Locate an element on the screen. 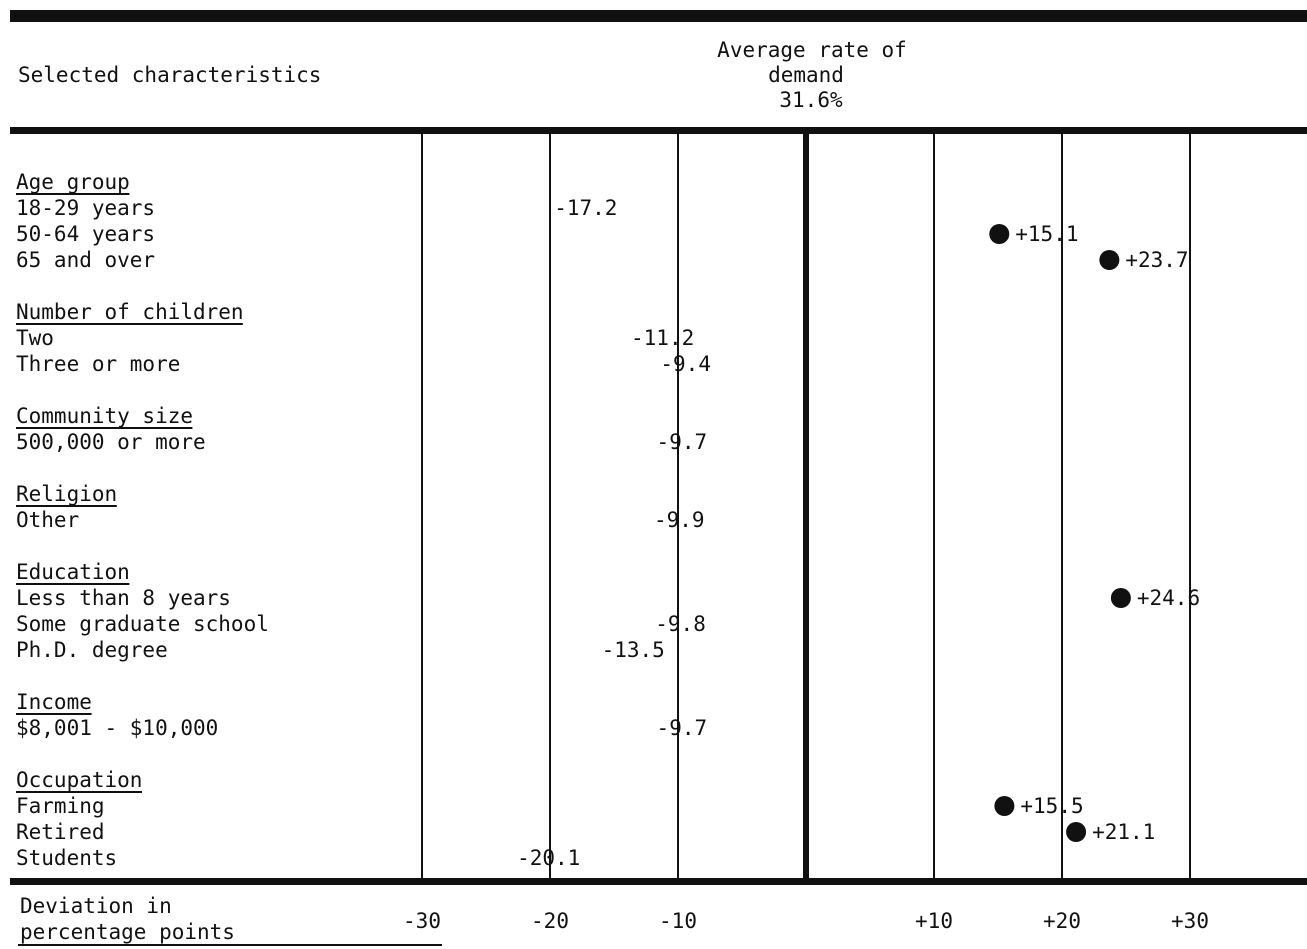 Image resolution: width=1307 pixels, height=949 pixels. x-axis-label-line-2: percentage points is located at coordinates (127, 932).